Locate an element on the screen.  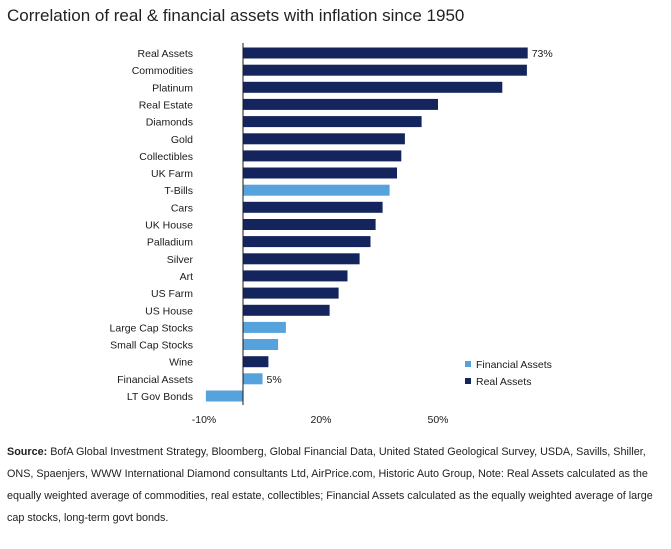
bar-silver is located at coordinates (301, 259).